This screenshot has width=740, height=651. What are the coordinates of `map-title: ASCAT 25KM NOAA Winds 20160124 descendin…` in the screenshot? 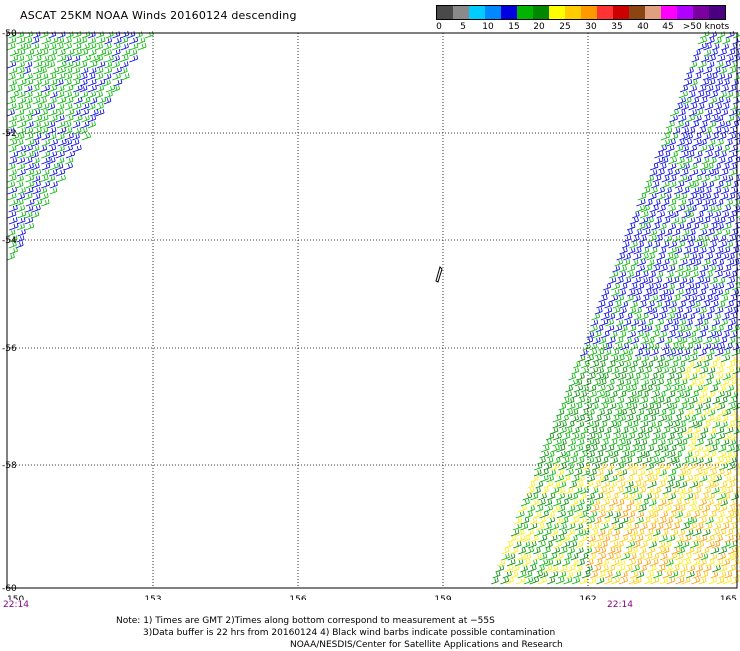 It's located at (158, 15).